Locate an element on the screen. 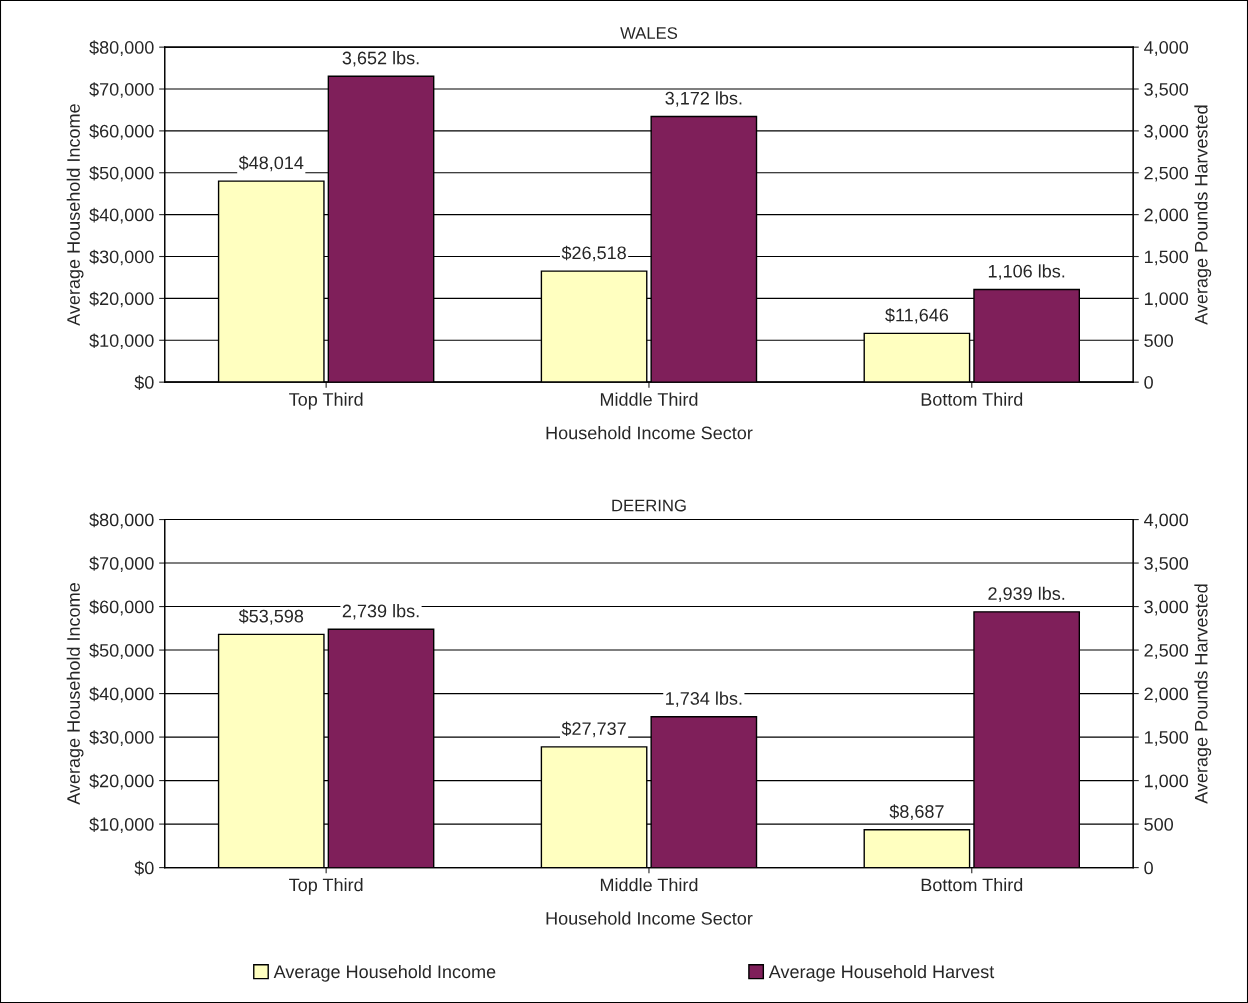  data-label: 3,652 lbs. is located at coordinates (380, 59).